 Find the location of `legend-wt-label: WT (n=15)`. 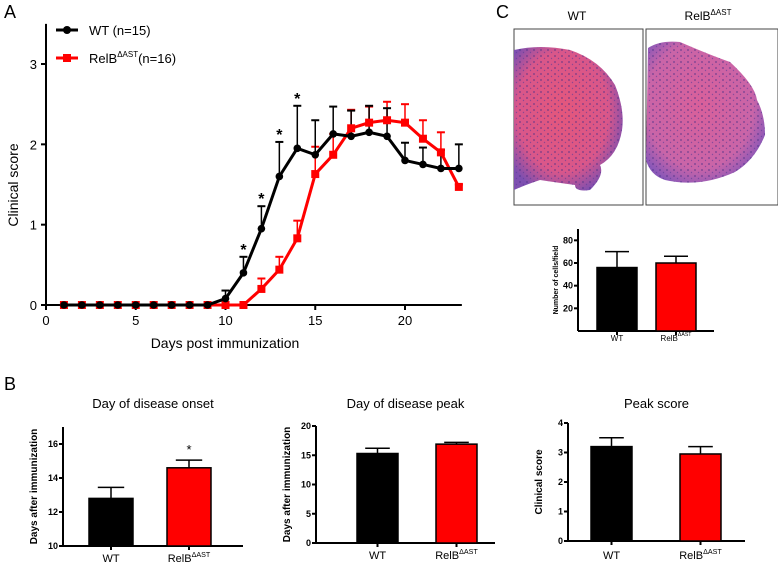

legend-wt-label: WT (n=15) is located at coordinates (120, 30).